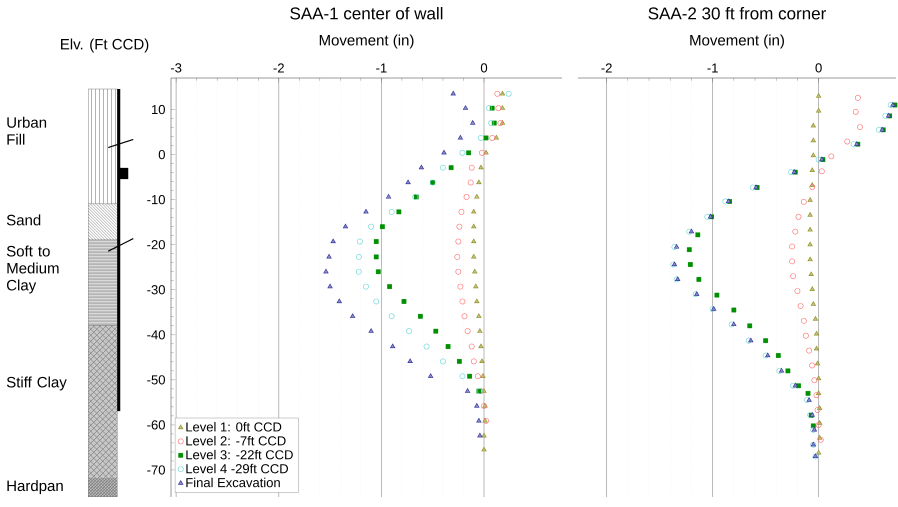 The height and width of the screenshot is (507, 898). What do you see at coordinates (156, 335) in the screenshot?
I see `y-tick-label: -40` at bounding box center [156, 335].